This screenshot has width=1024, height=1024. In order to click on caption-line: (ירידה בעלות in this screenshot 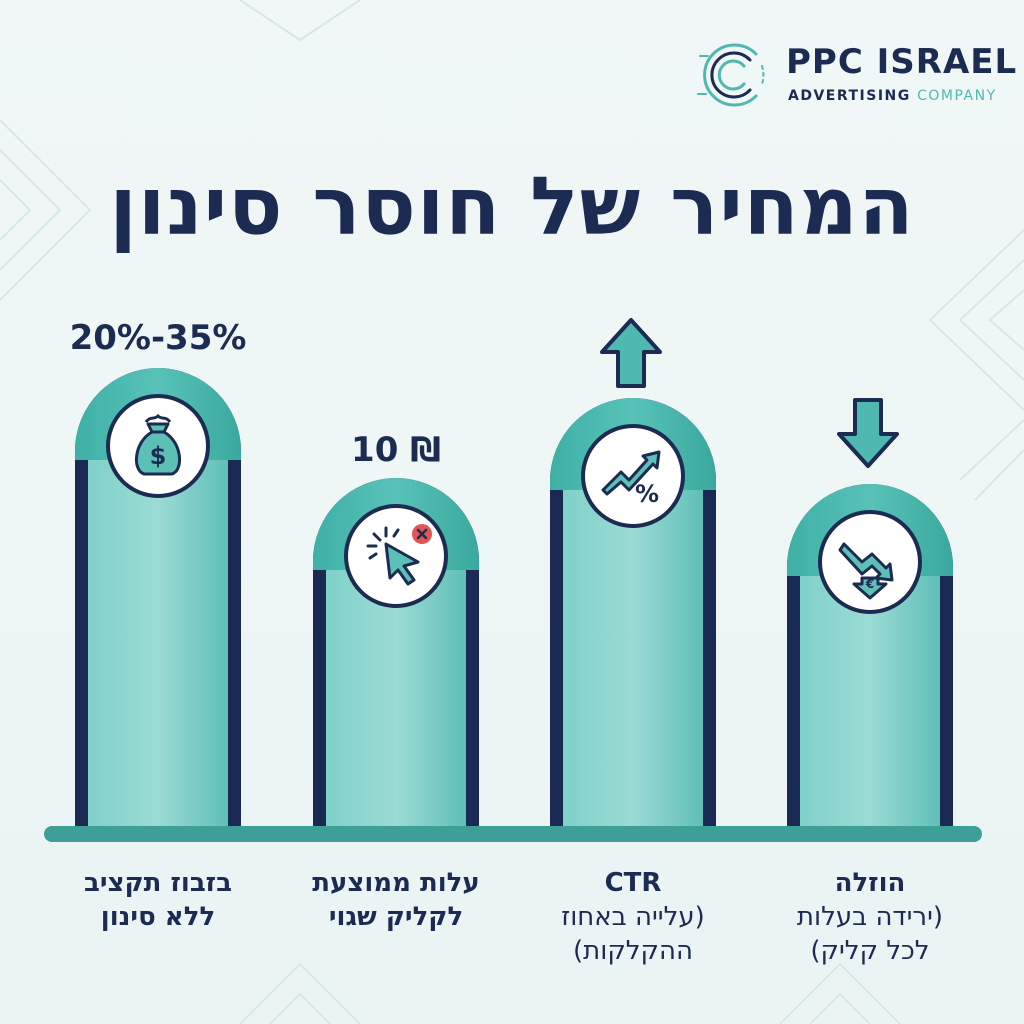, I will do `click(870, 917)`.